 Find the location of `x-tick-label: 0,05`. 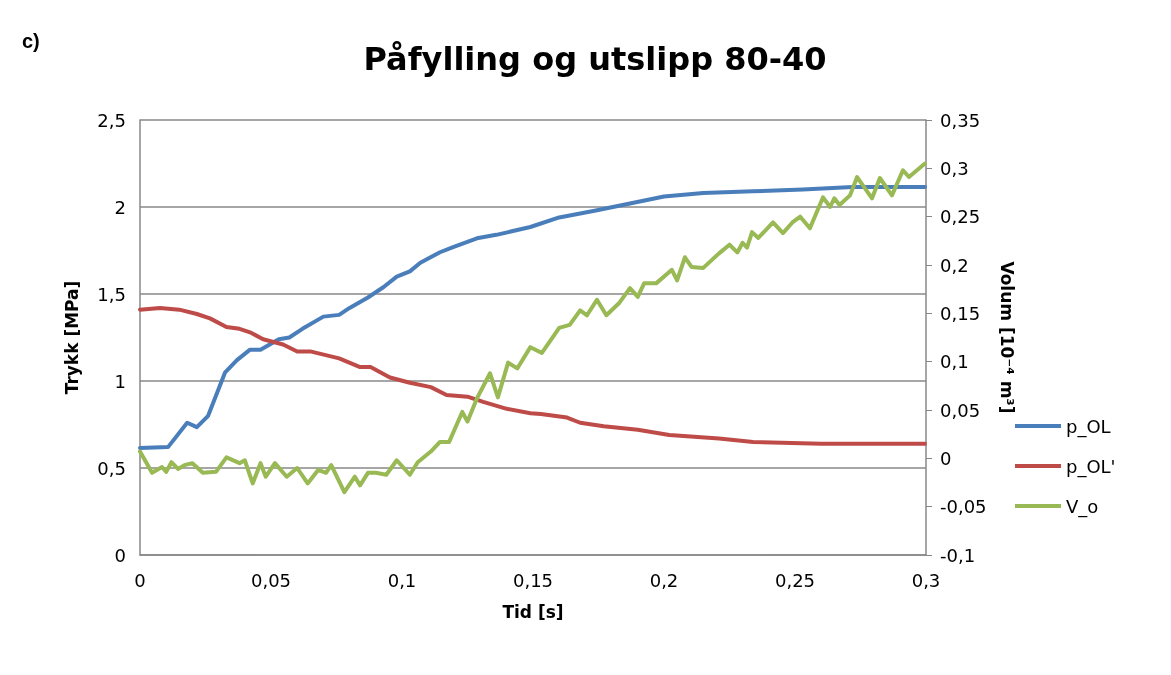

x-tick-label: 0,05 is located at coordinates (271, 580).